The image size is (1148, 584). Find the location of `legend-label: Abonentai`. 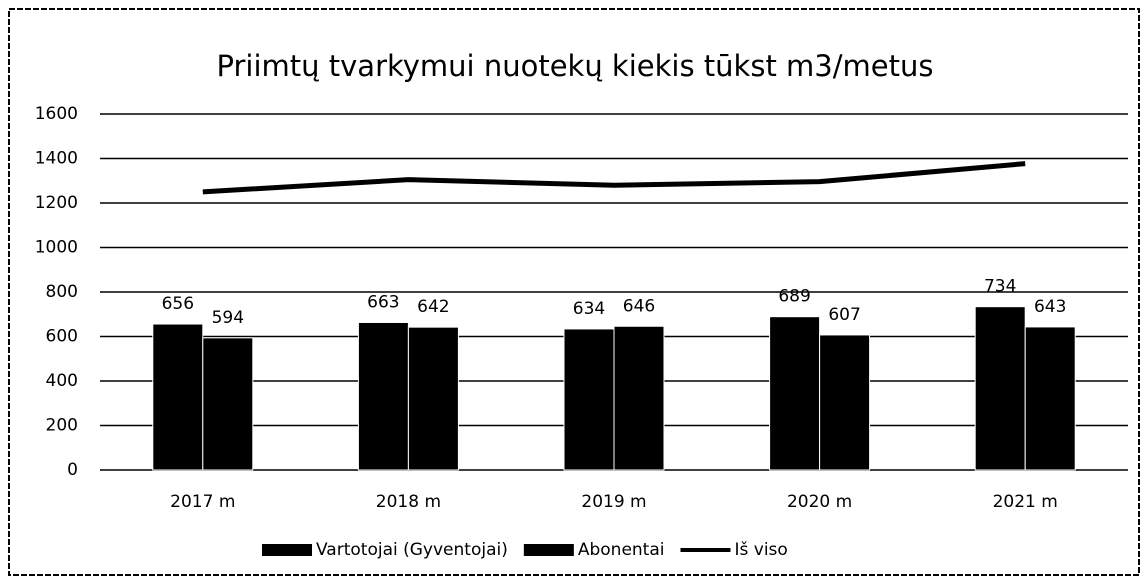

legend-label: Abonentai is located at coordinates (621, 550).